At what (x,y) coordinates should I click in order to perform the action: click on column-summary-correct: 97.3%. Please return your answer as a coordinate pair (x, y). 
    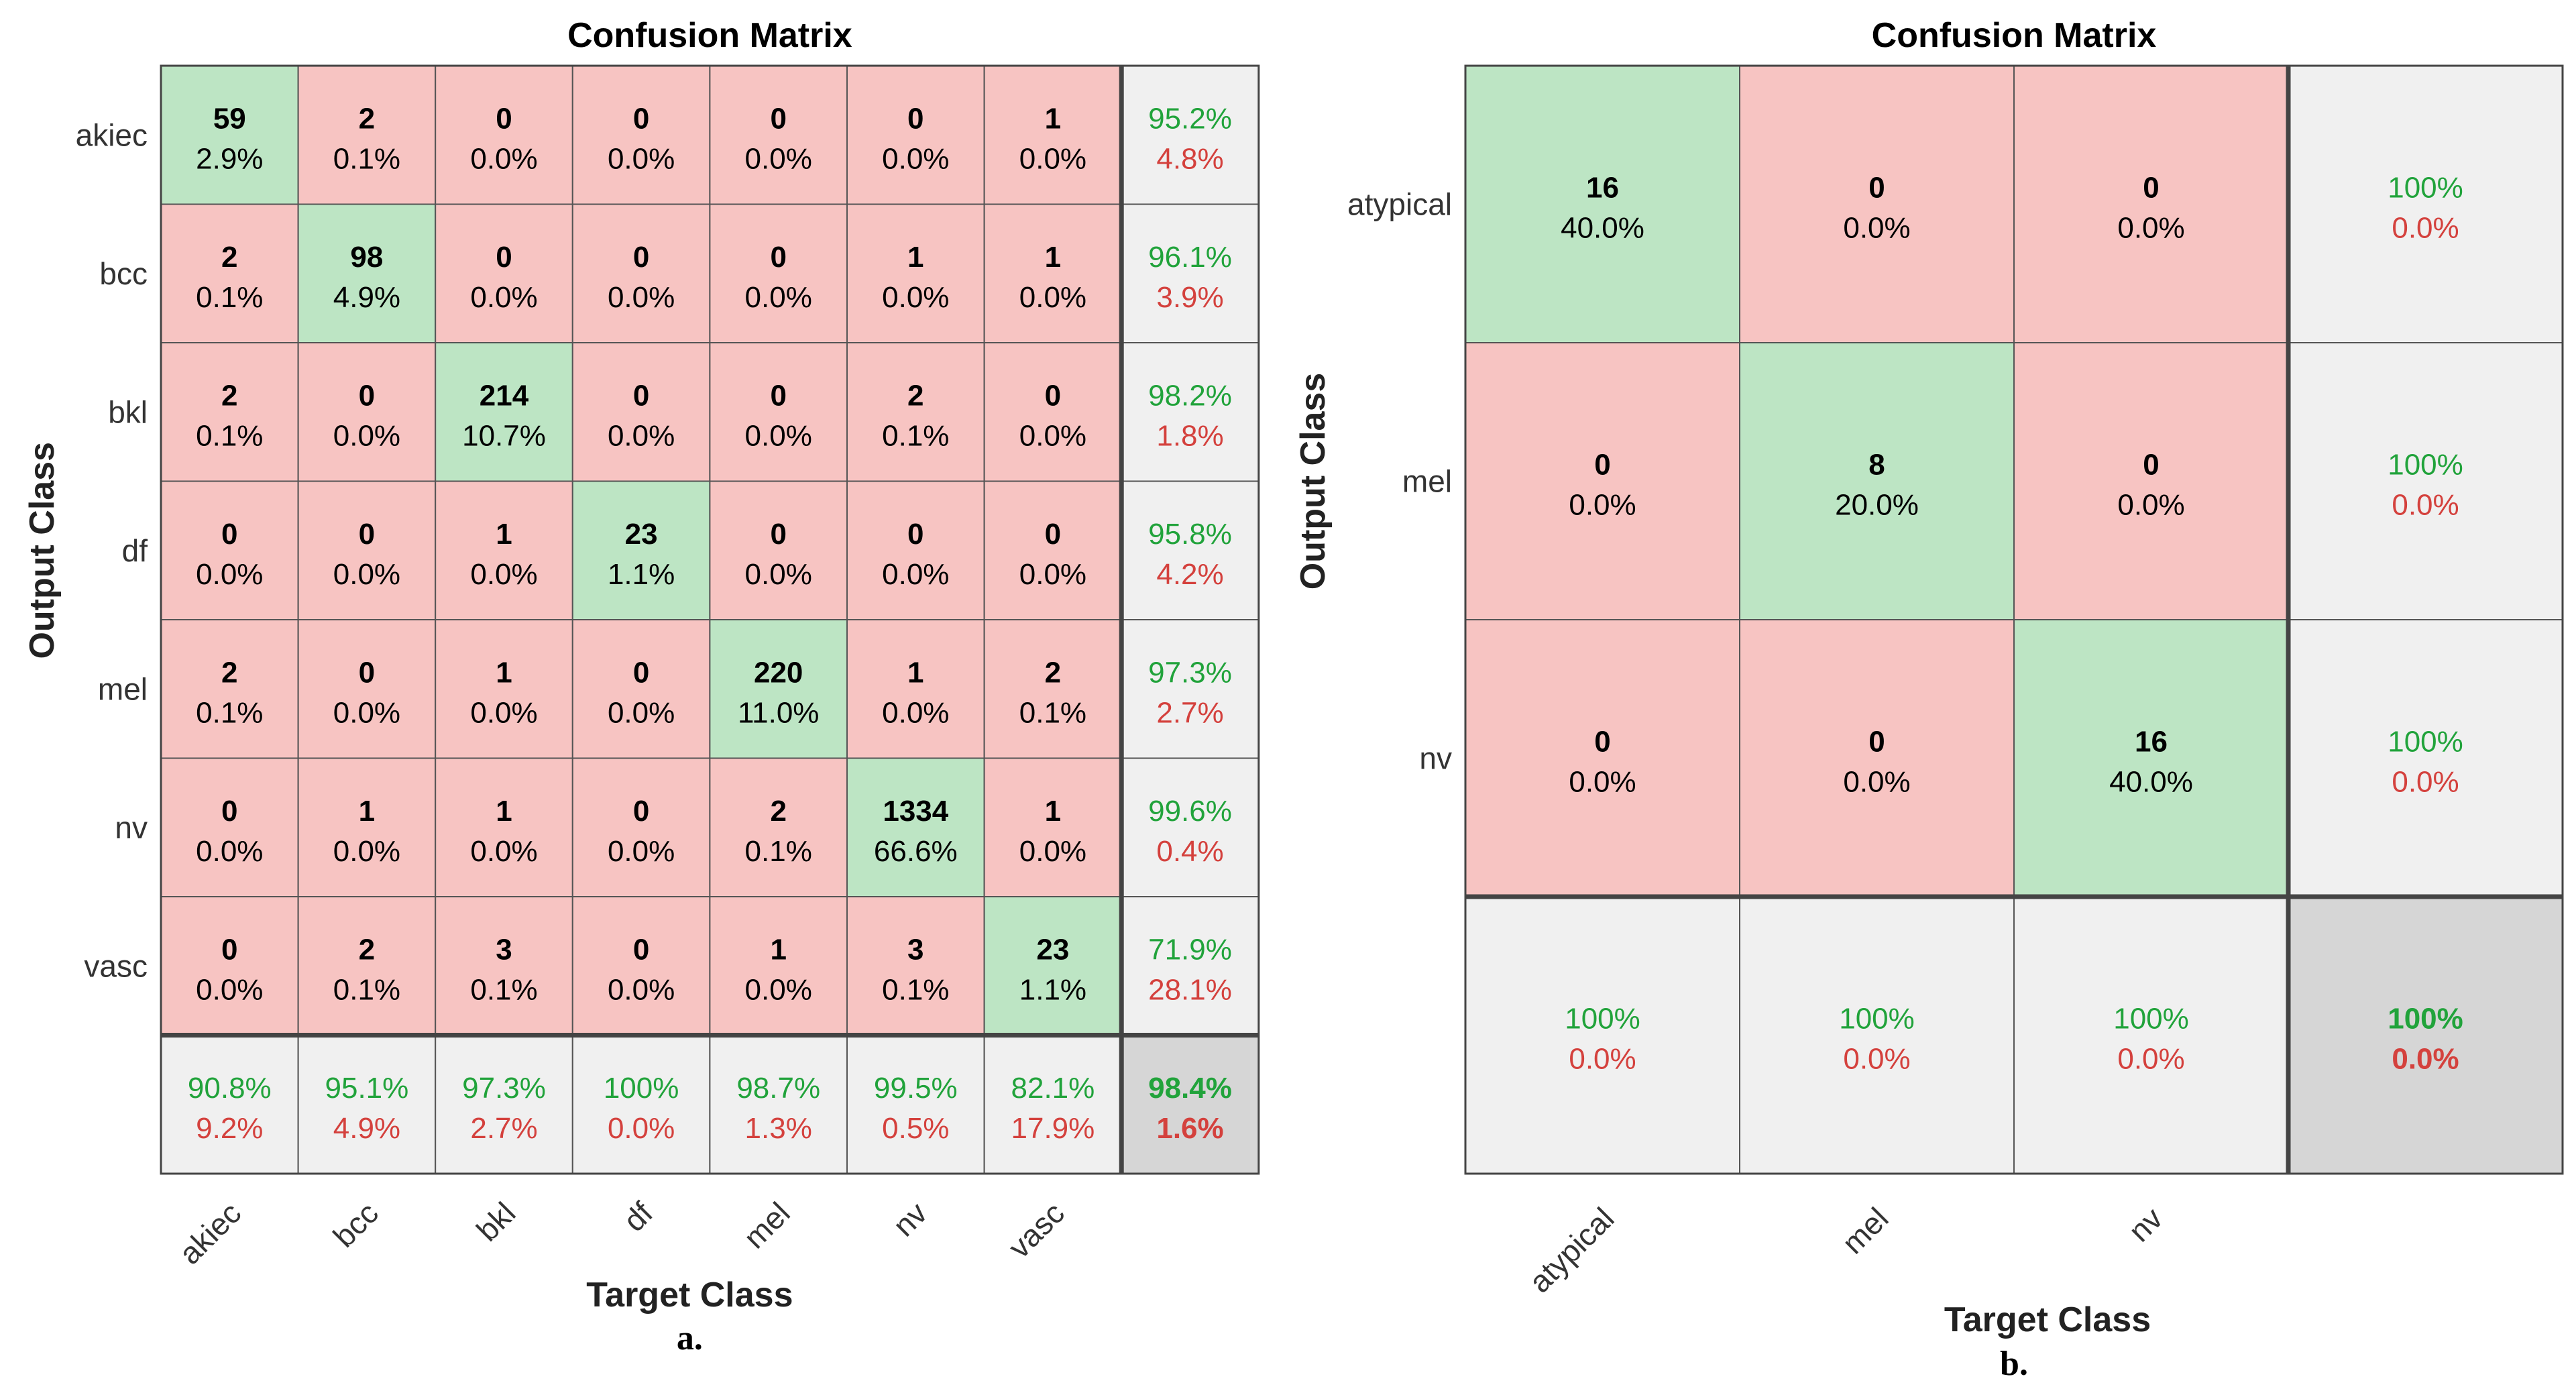
    Looking at the image, I should click on (504, 1088).